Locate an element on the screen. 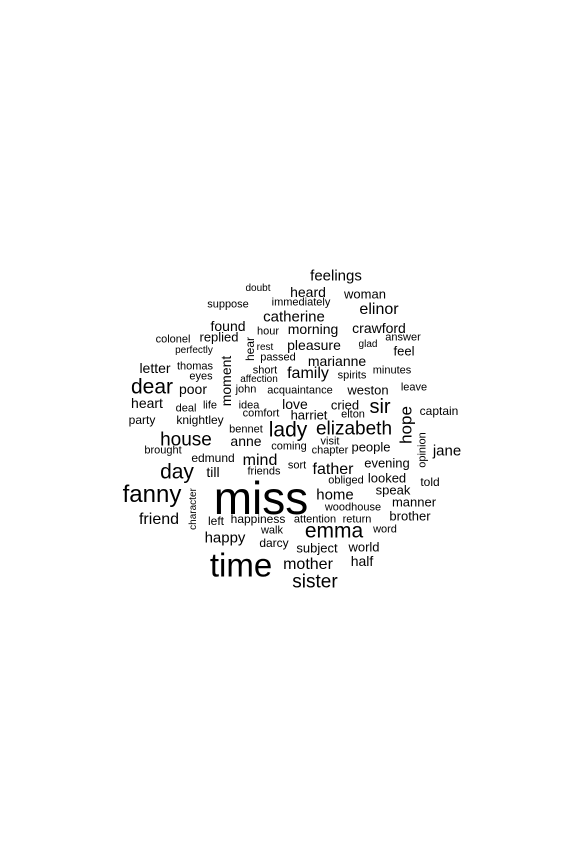  word: till is located at coordinates (213, 472).